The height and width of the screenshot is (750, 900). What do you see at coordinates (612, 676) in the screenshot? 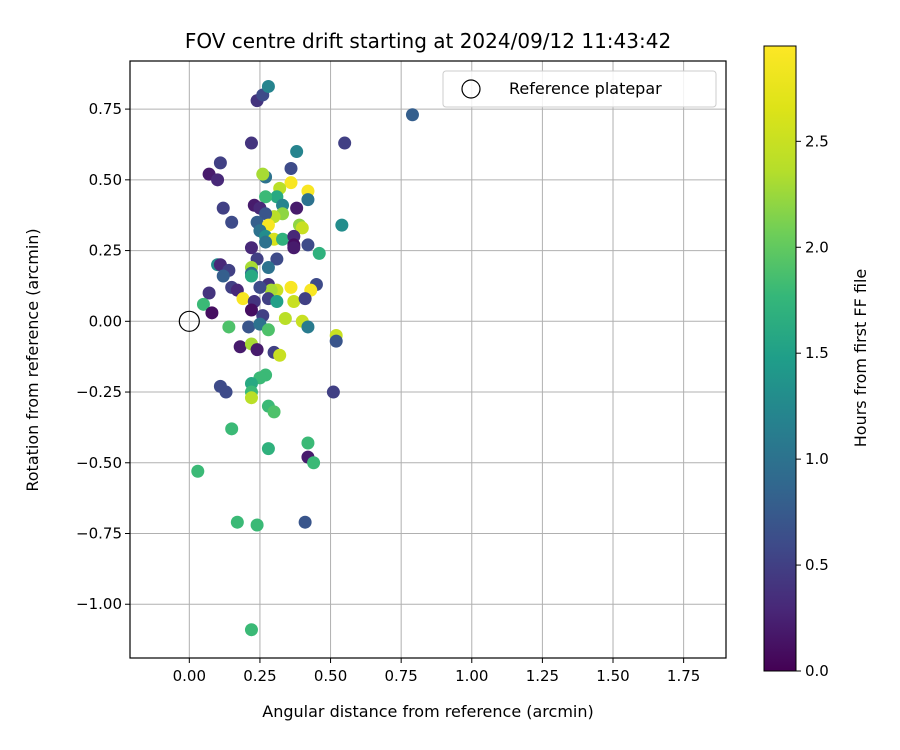
I see `x-tick-label: 1.50` at bounding box center [612, 676].